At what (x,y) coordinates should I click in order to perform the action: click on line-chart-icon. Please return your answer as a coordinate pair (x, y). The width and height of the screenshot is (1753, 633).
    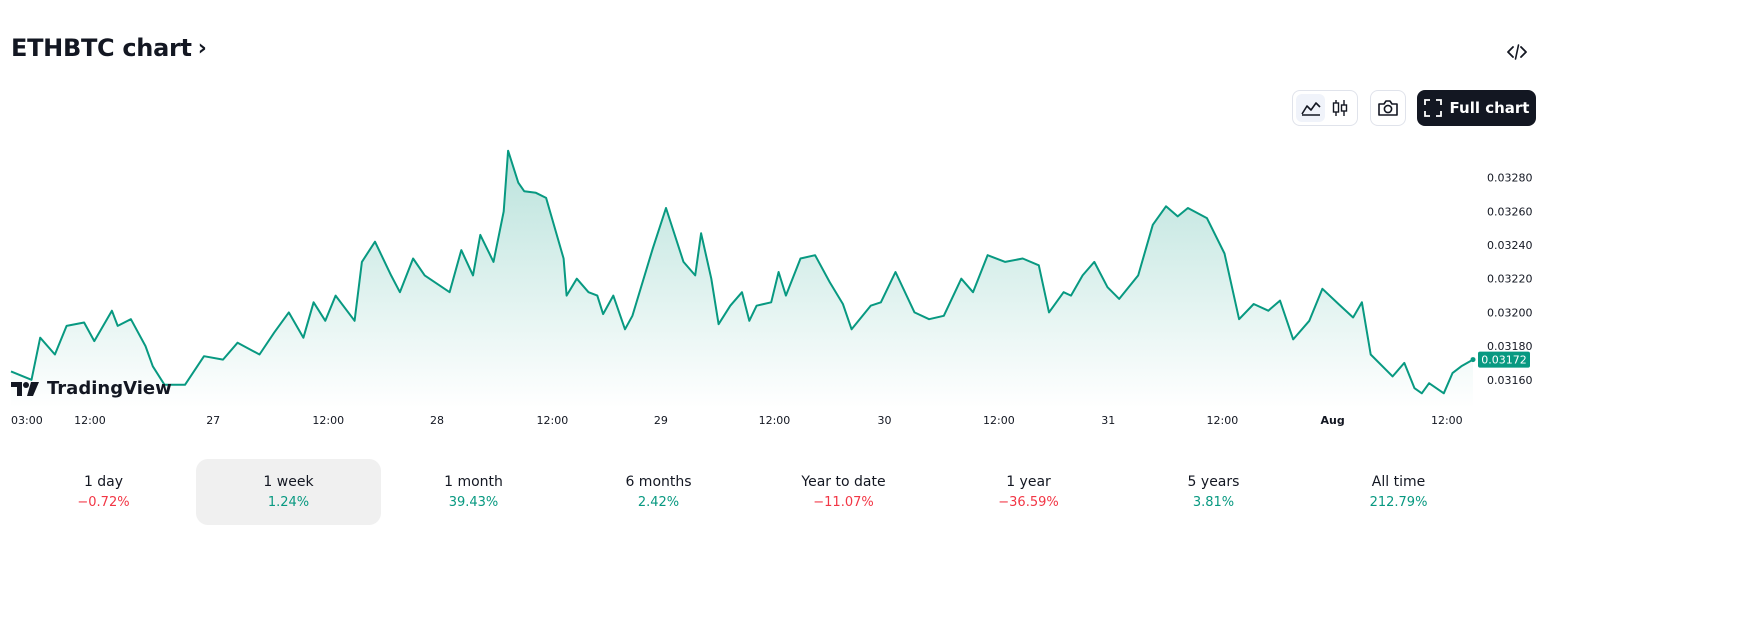
    Looking at the image, I should click on (1310, 109).